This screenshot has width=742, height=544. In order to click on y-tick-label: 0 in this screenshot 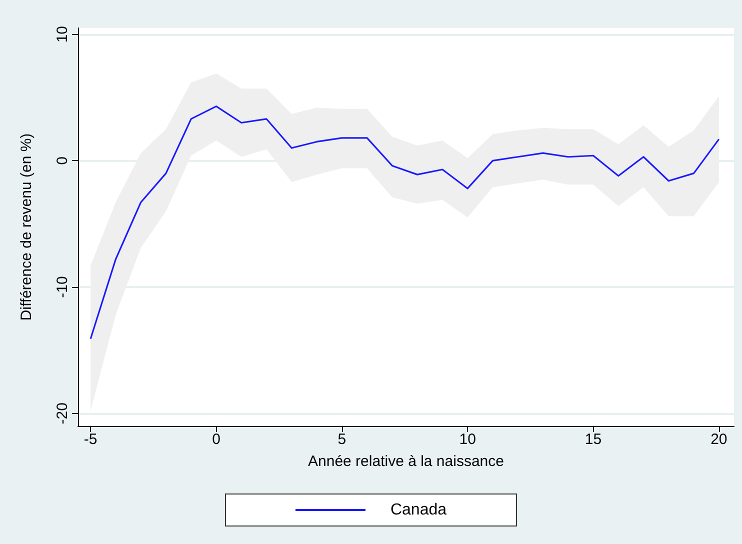, I will do `click(62, 160)`.